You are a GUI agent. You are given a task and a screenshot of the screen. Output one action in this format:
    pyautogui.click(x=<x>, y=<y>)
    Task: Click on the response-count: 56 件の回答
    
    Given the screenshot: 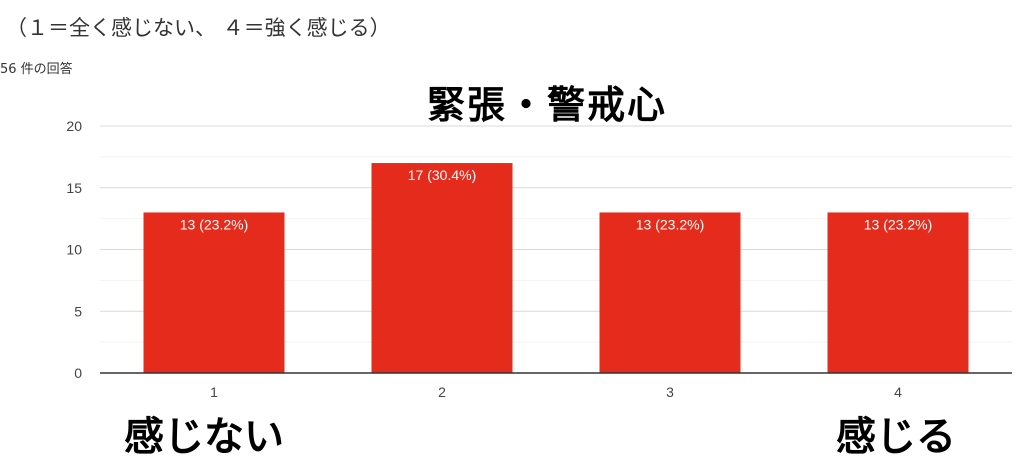 What is the action you would take?
    pyautogui.click(x=36, y=69)
    